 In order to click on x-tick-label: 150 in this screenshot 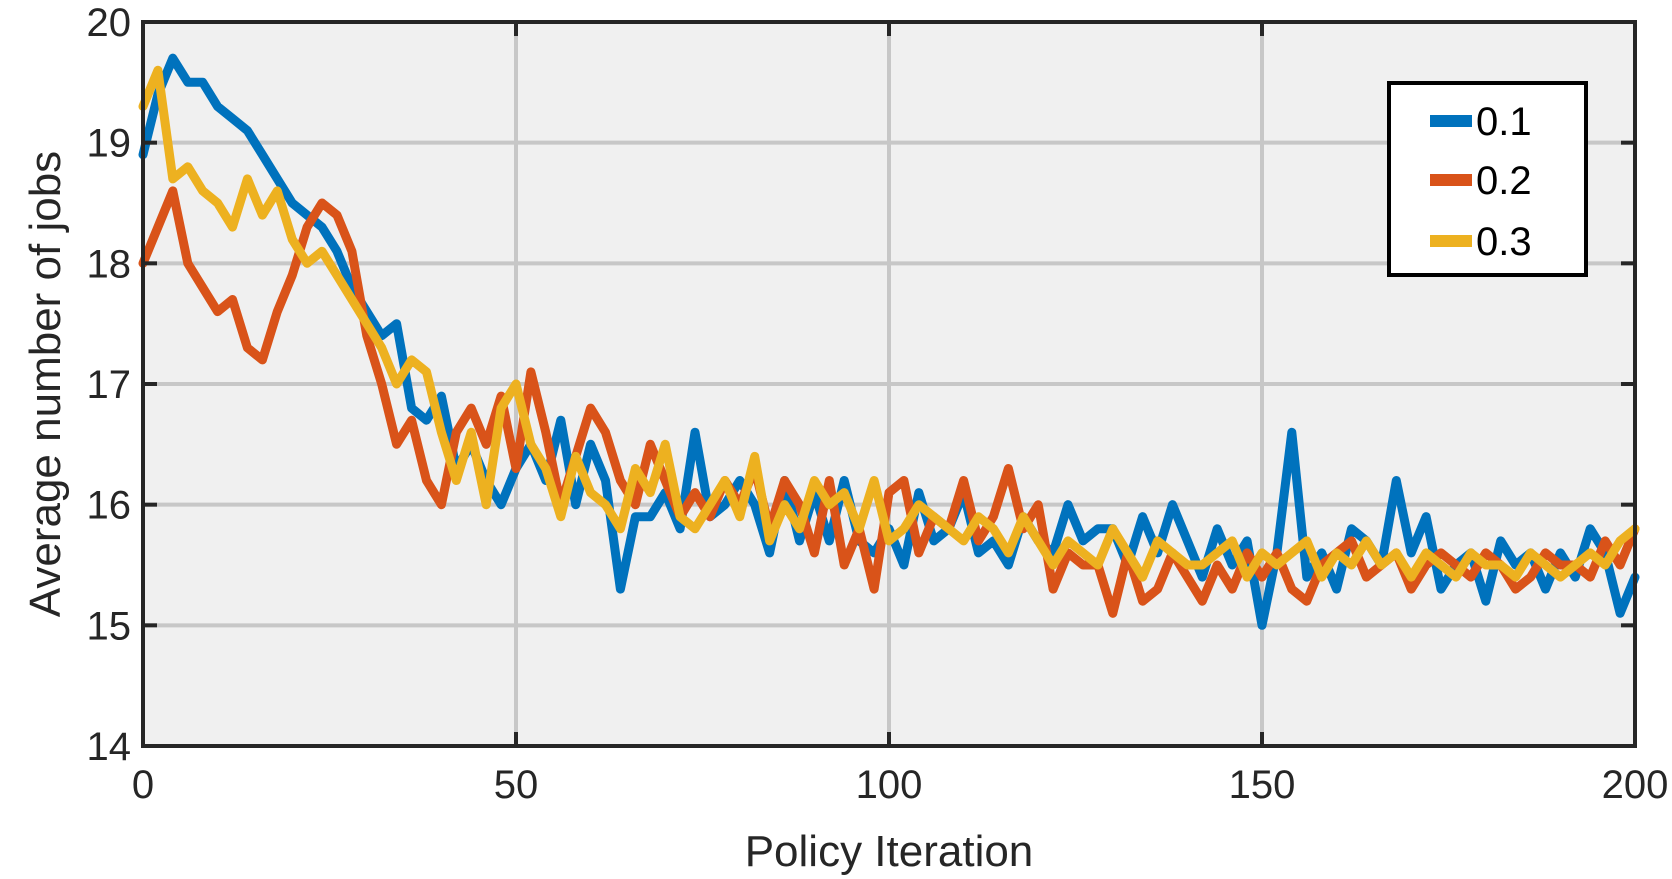, I will do `click(1262, 785)`.